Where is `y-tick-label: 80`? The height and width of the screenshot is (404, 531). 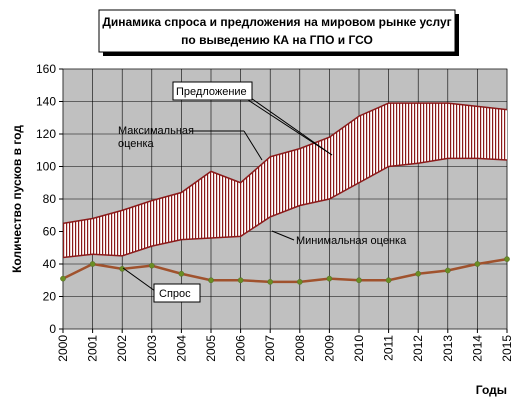
y-tick-label: 80 is located at coordinates (50, 199).